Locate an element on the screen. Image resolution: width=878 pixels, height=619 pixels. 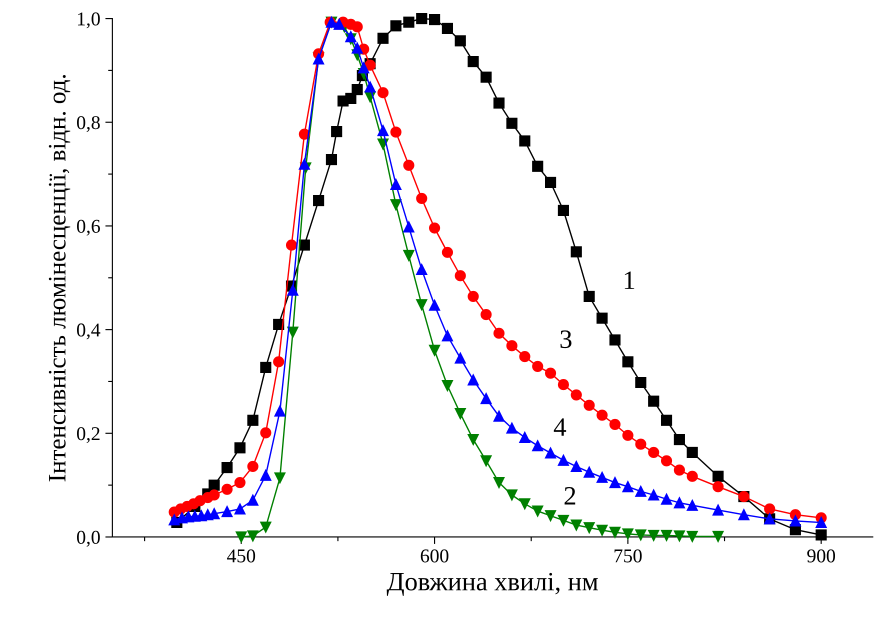
series-label: 4 is located at coordinates (560, 427).